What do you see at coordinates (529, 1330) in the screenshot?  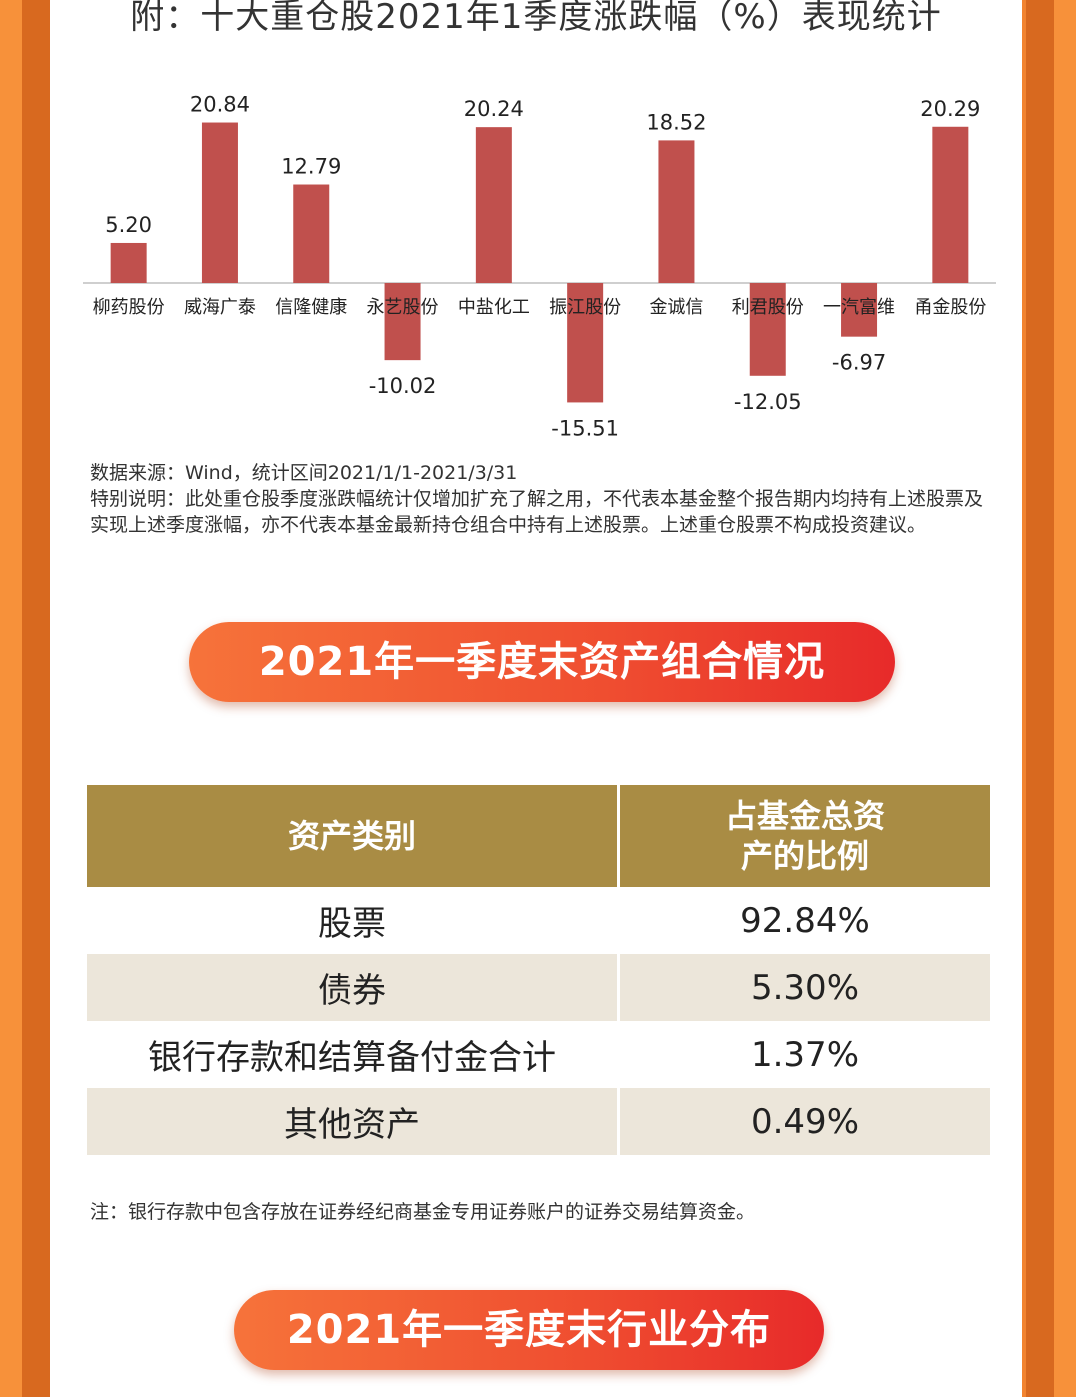 I see `section-banner-industry-distribution: 2021年一季度末行业分布` at bounding box center [529, 1330].